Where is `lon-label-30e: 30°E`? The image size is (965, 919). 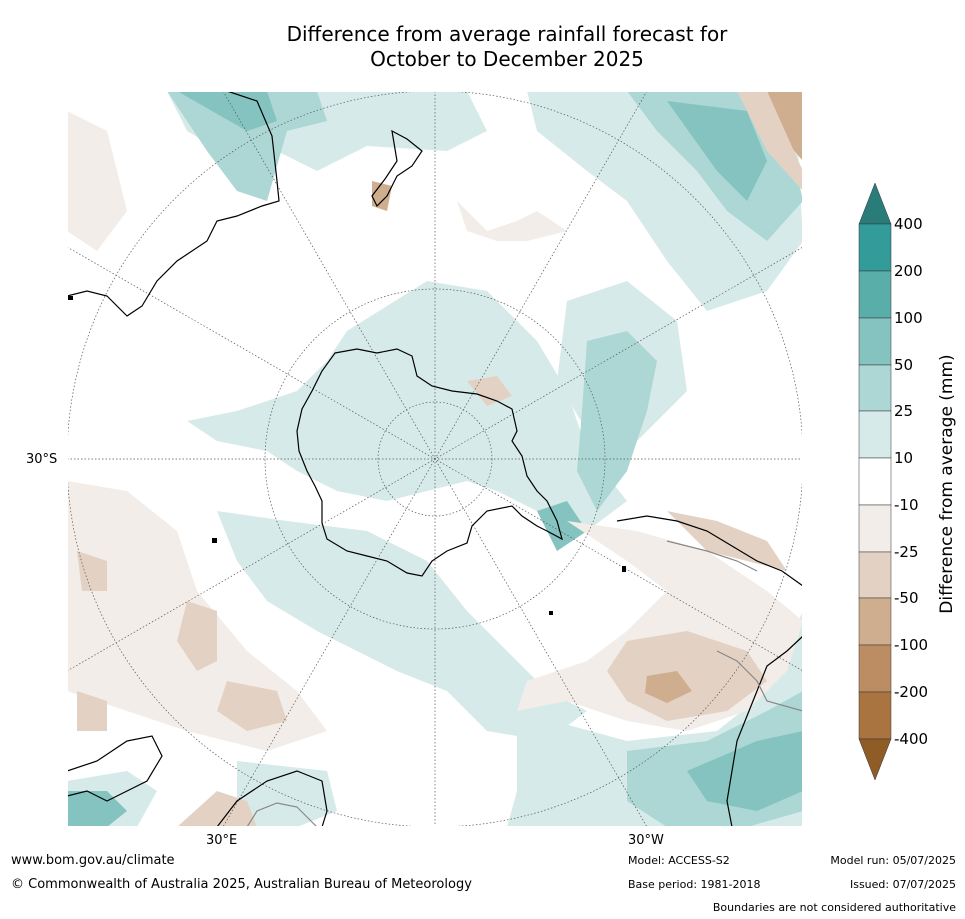 lon-label-30e: 30°E is located at coordinates (222, 840).